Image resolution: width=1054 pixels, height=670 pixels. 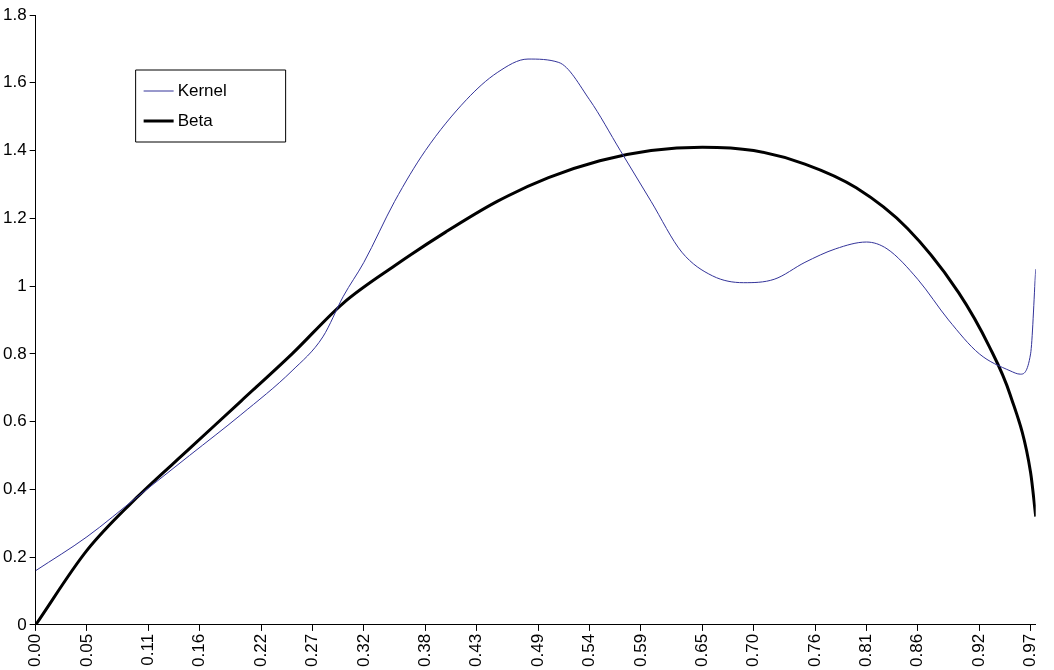 I want to click on legend-label: Kernel, so click(x=202, y=90).